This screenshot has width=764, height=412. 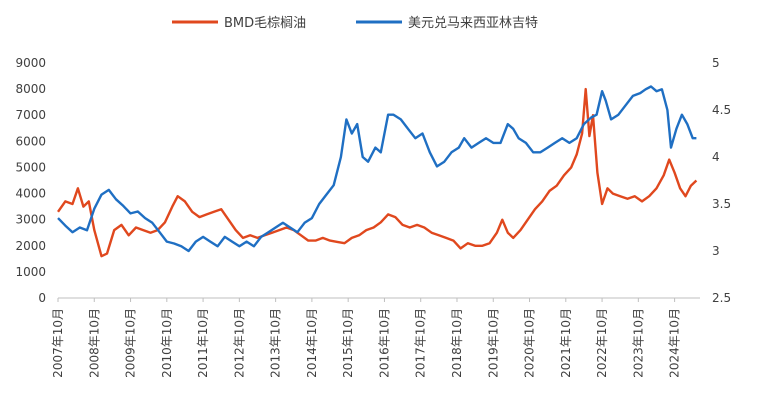 What do you see at coordinates (355, 23) in the screenshot?
I see `legend: BMD毛棕榈油 美元兑马来西亚林吉特` at bounding box center [355, 23].